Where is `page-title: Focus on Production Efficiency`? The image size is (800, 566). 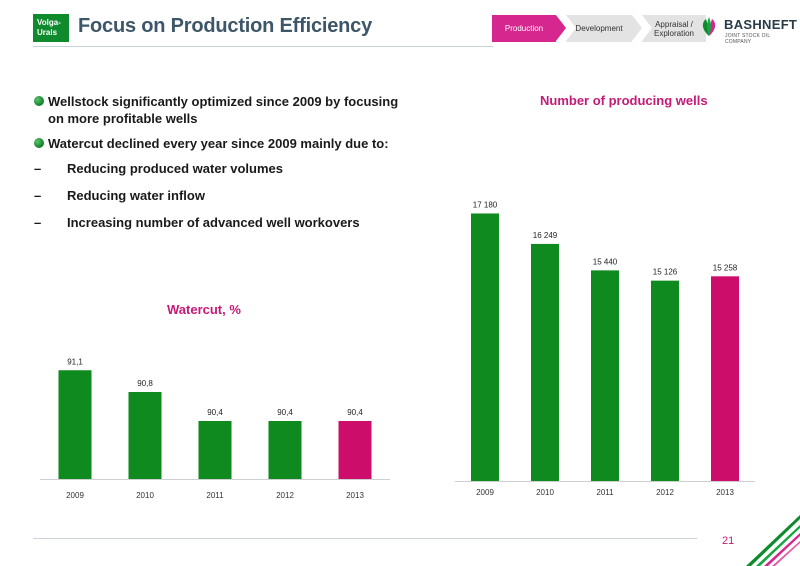 page-title: Focus on Production Efficiency is located at coordinates (225, 26).